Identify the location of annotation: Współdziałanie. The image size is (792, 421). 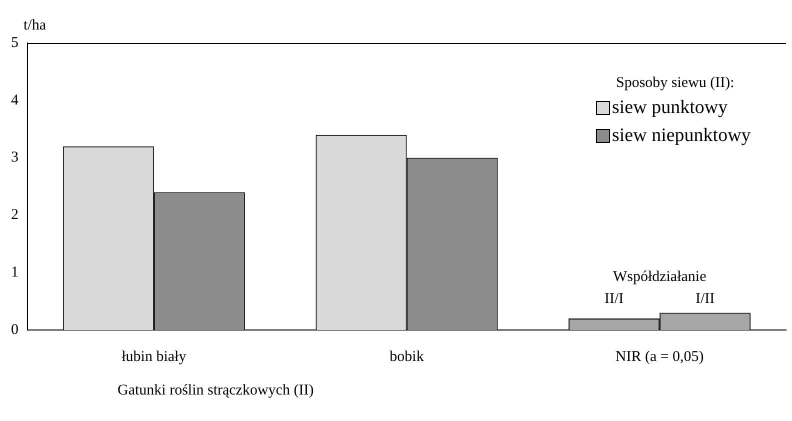
(659, 277).